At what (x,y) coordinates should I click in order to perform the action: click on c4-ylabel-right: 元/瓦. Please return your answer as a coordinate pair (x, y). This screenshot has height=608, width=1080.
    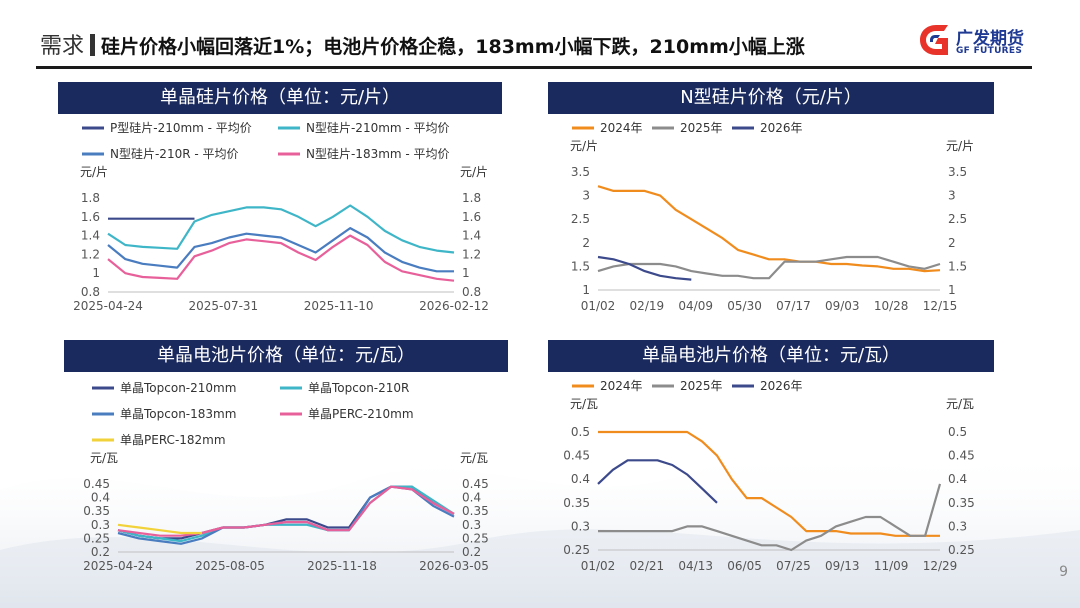
    Looking at the image, I should click on (960, 404).